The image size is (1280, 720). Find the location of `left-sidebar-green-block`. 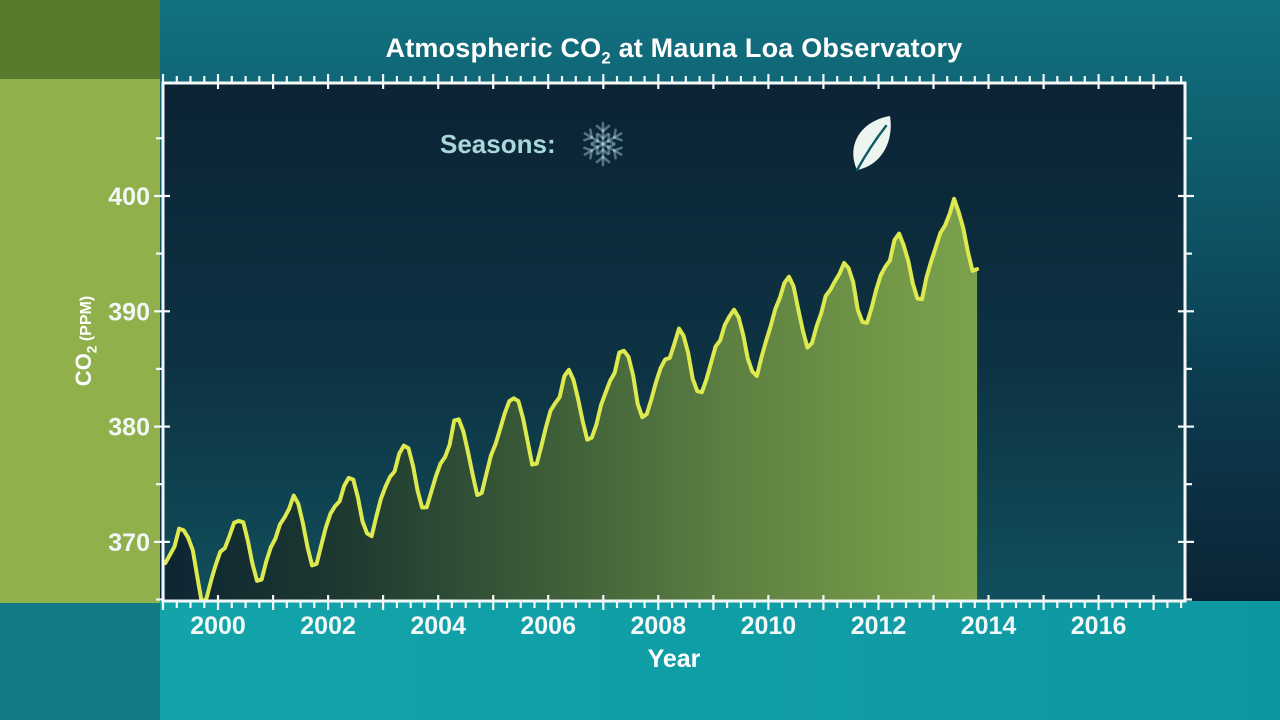

left-sidebar-green-block is located at coordinates (80, 341).